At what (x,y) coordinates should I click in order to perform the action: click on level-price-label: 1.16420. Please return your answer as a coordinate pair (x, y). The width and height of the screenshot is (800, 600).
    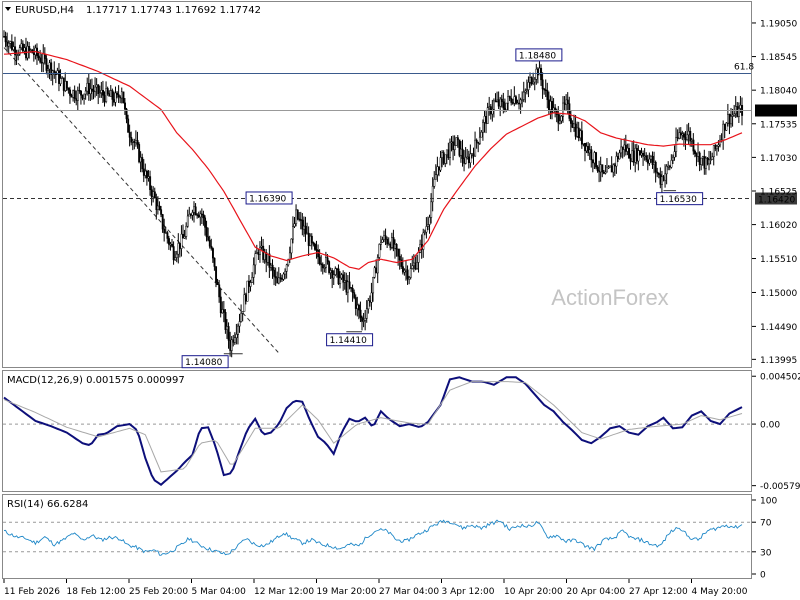
    Looking at the image, I should click on (776, 201).